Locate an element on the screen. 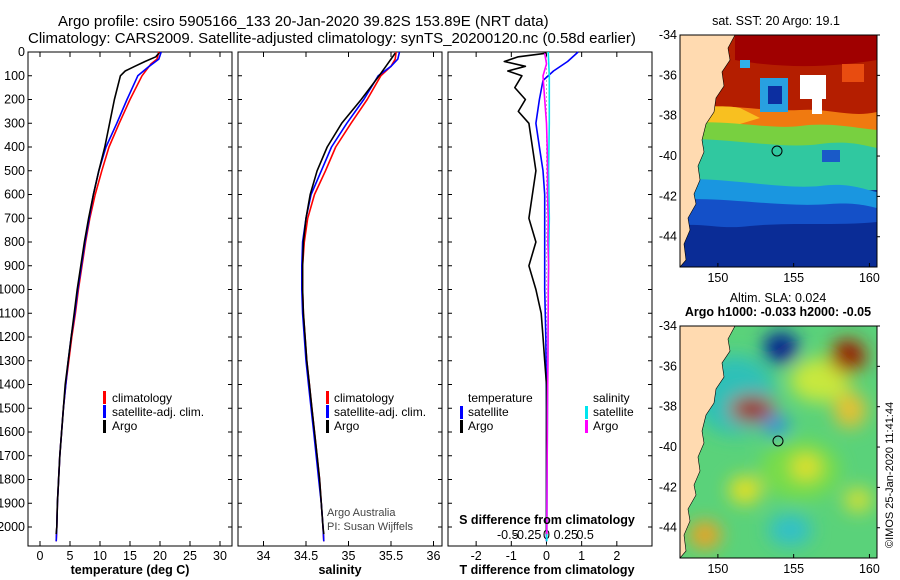 The image size is (900, 580). y-tick-label: 1400 is located at coordinates (12, 385).